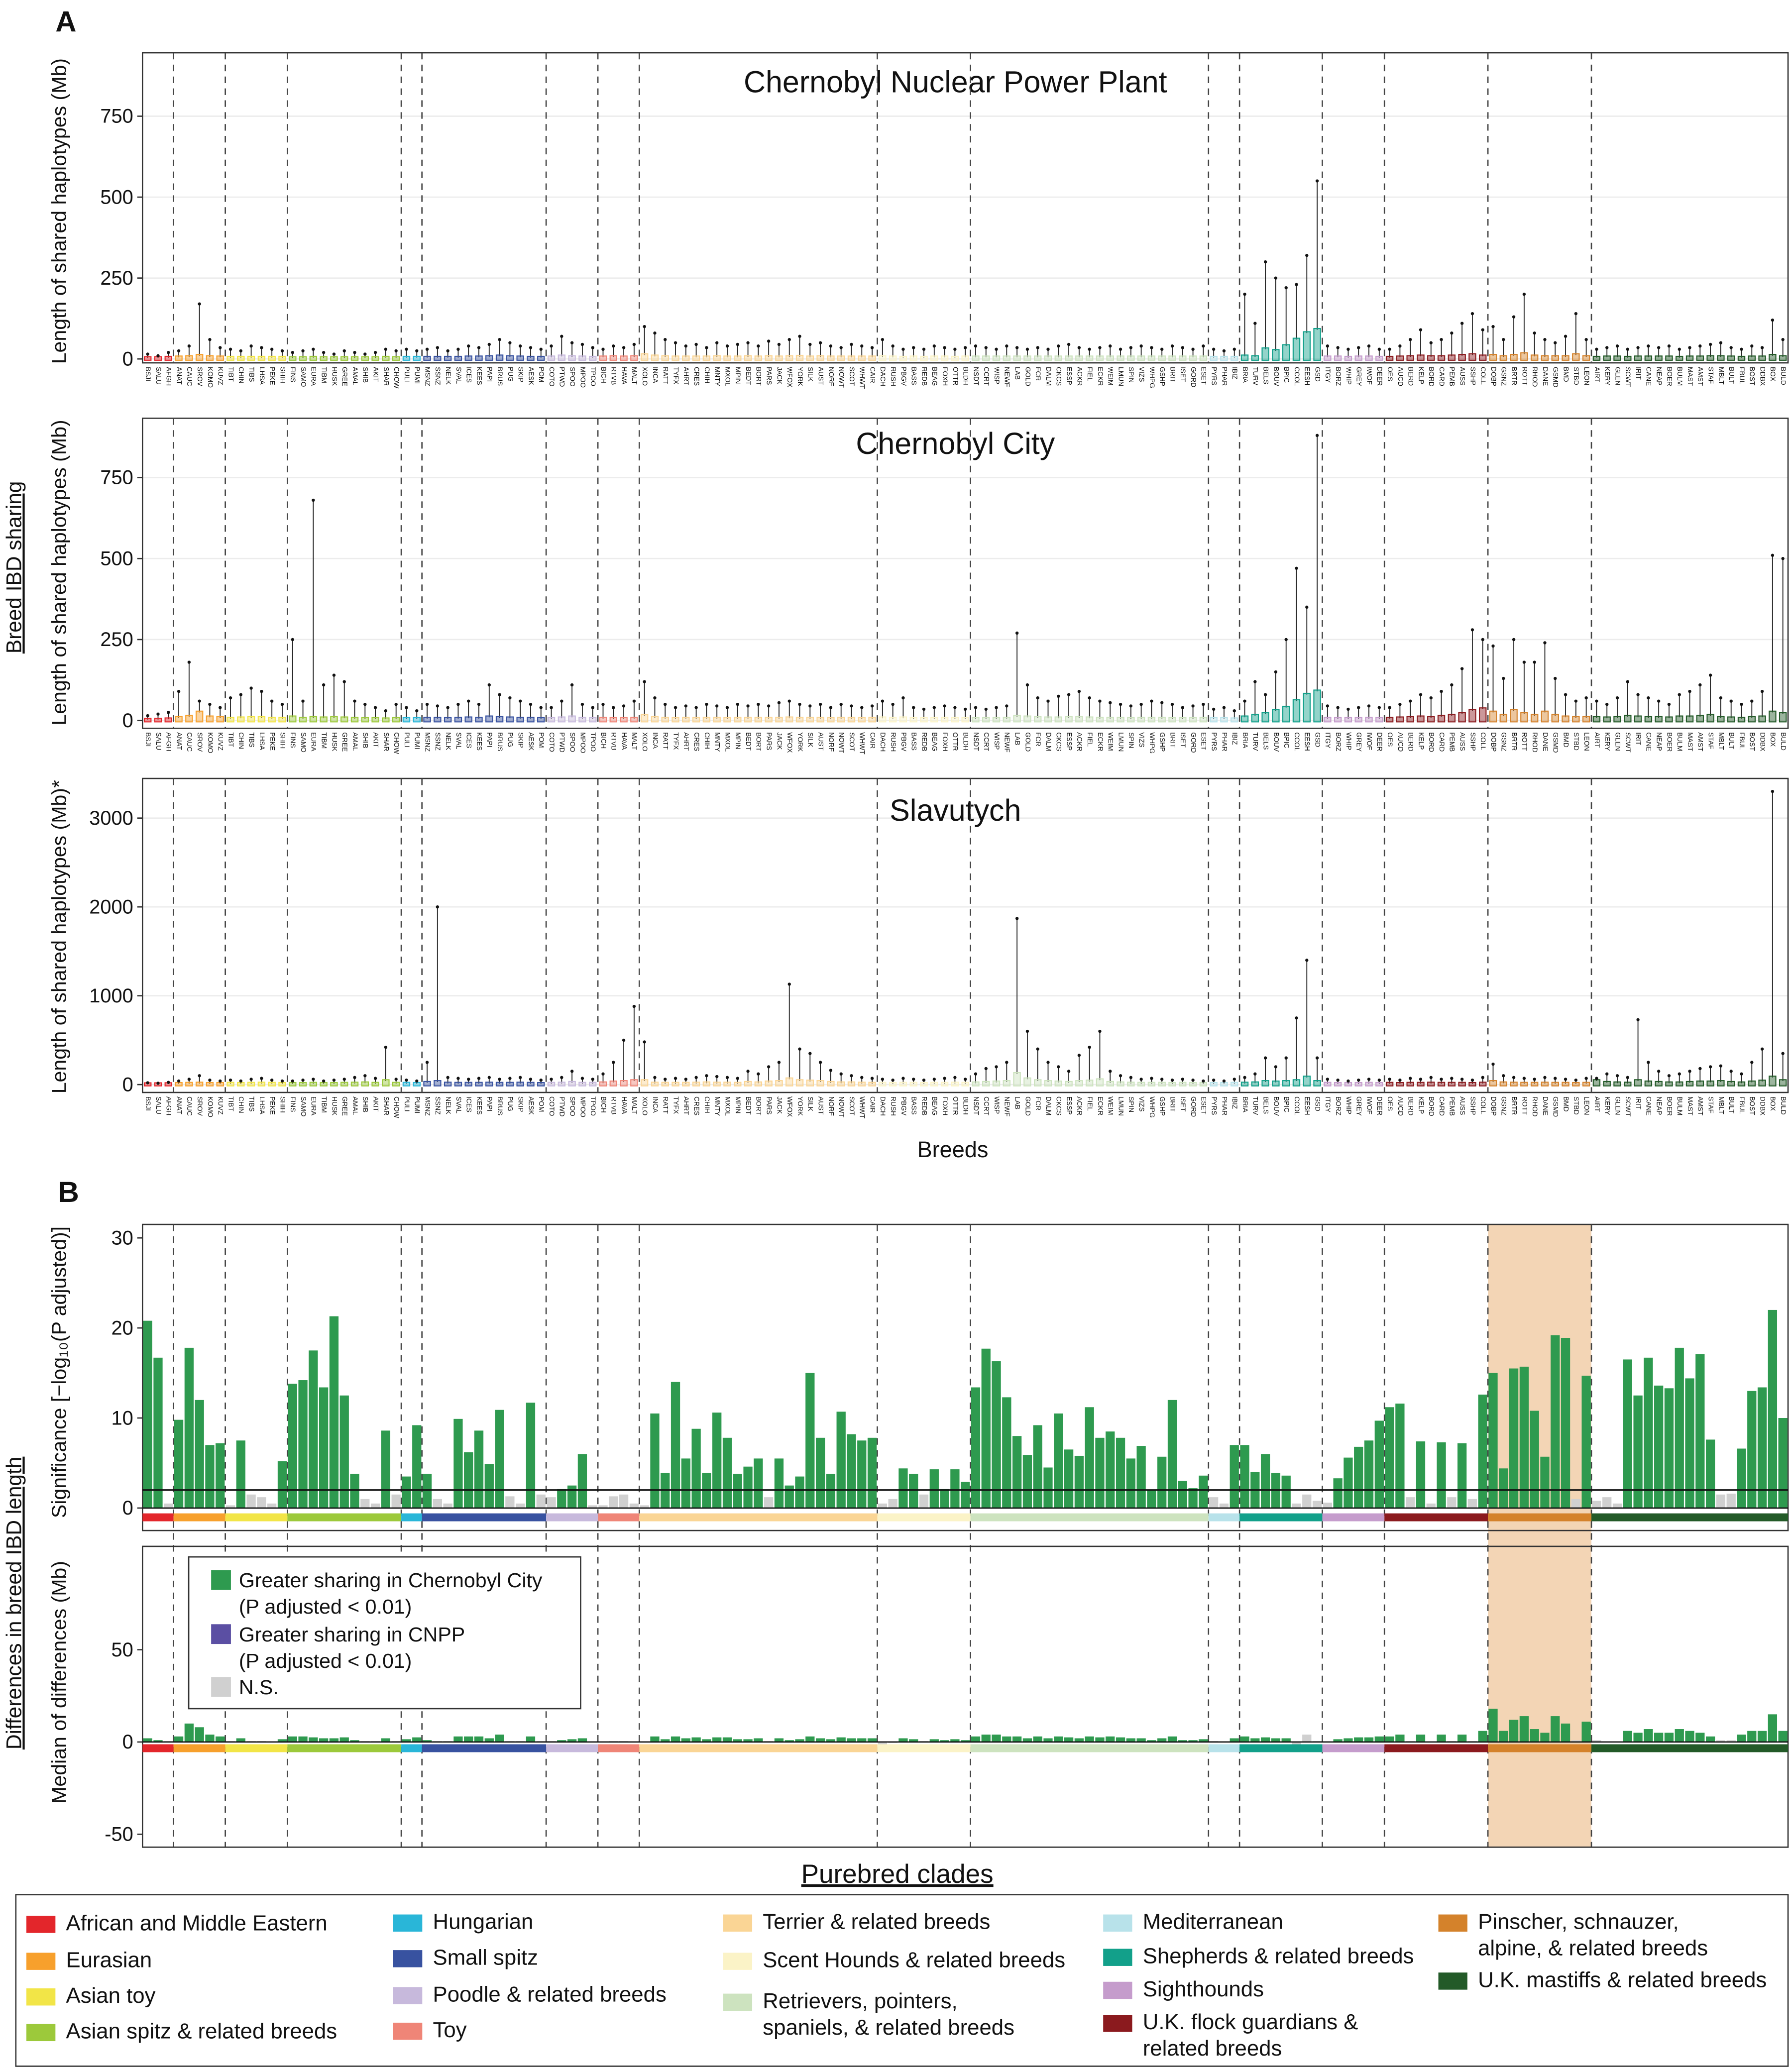  What do you see at coordinates (686, 1105) in the screenshot?
I see `breed-label: AHRT` at bounding box center [686, 1105].